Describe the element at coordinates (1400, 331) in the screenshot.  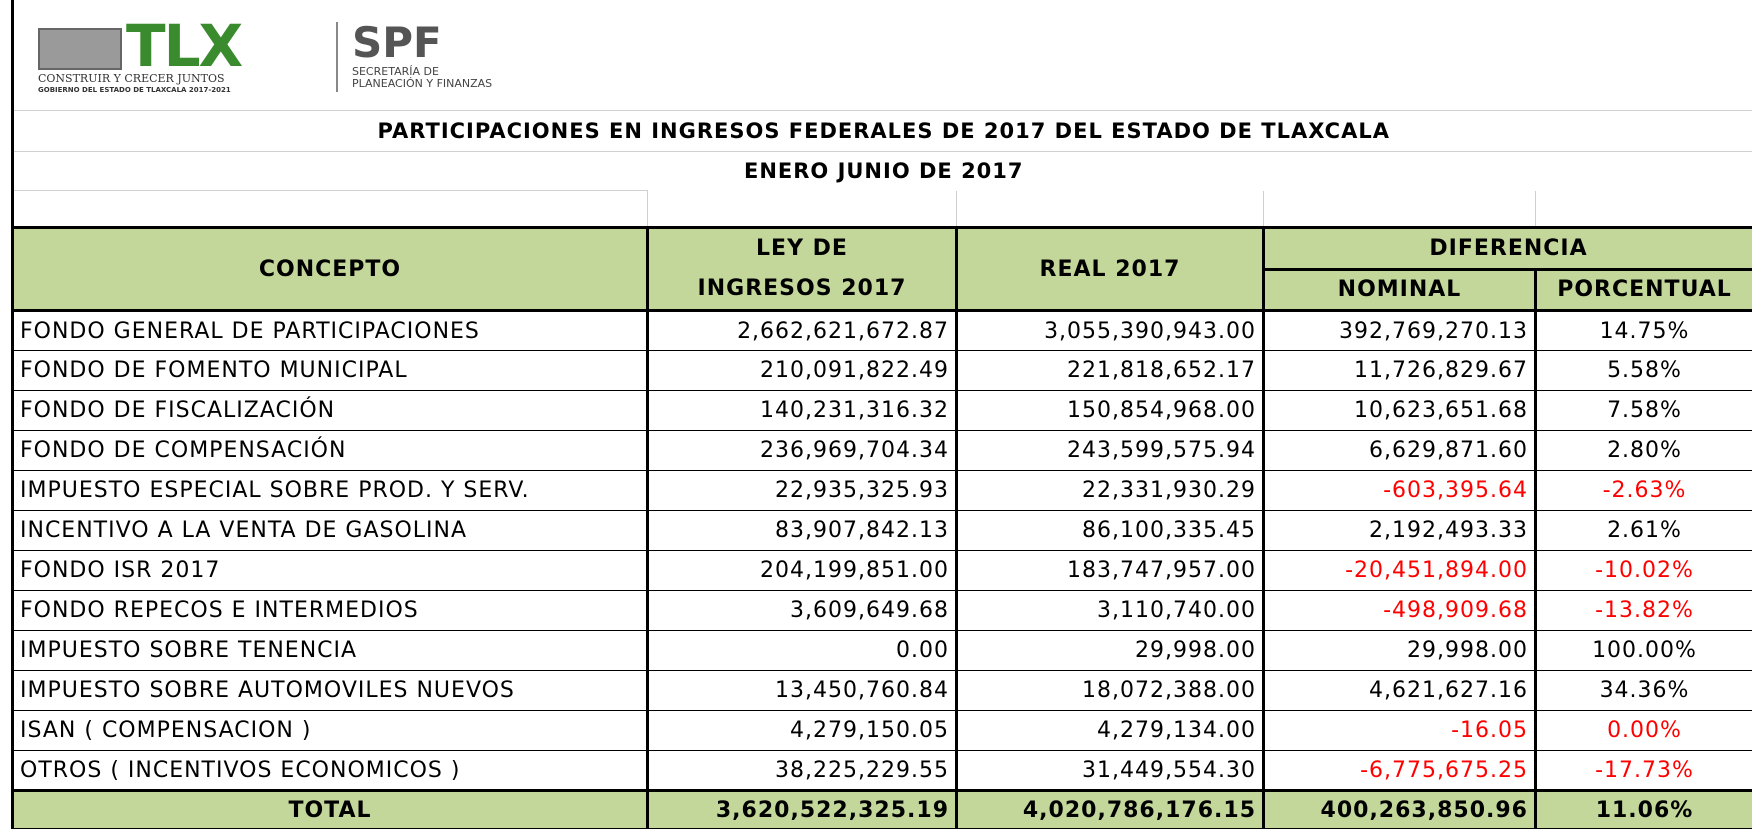
I see `value-cell: 392,769,270.13` at that location.